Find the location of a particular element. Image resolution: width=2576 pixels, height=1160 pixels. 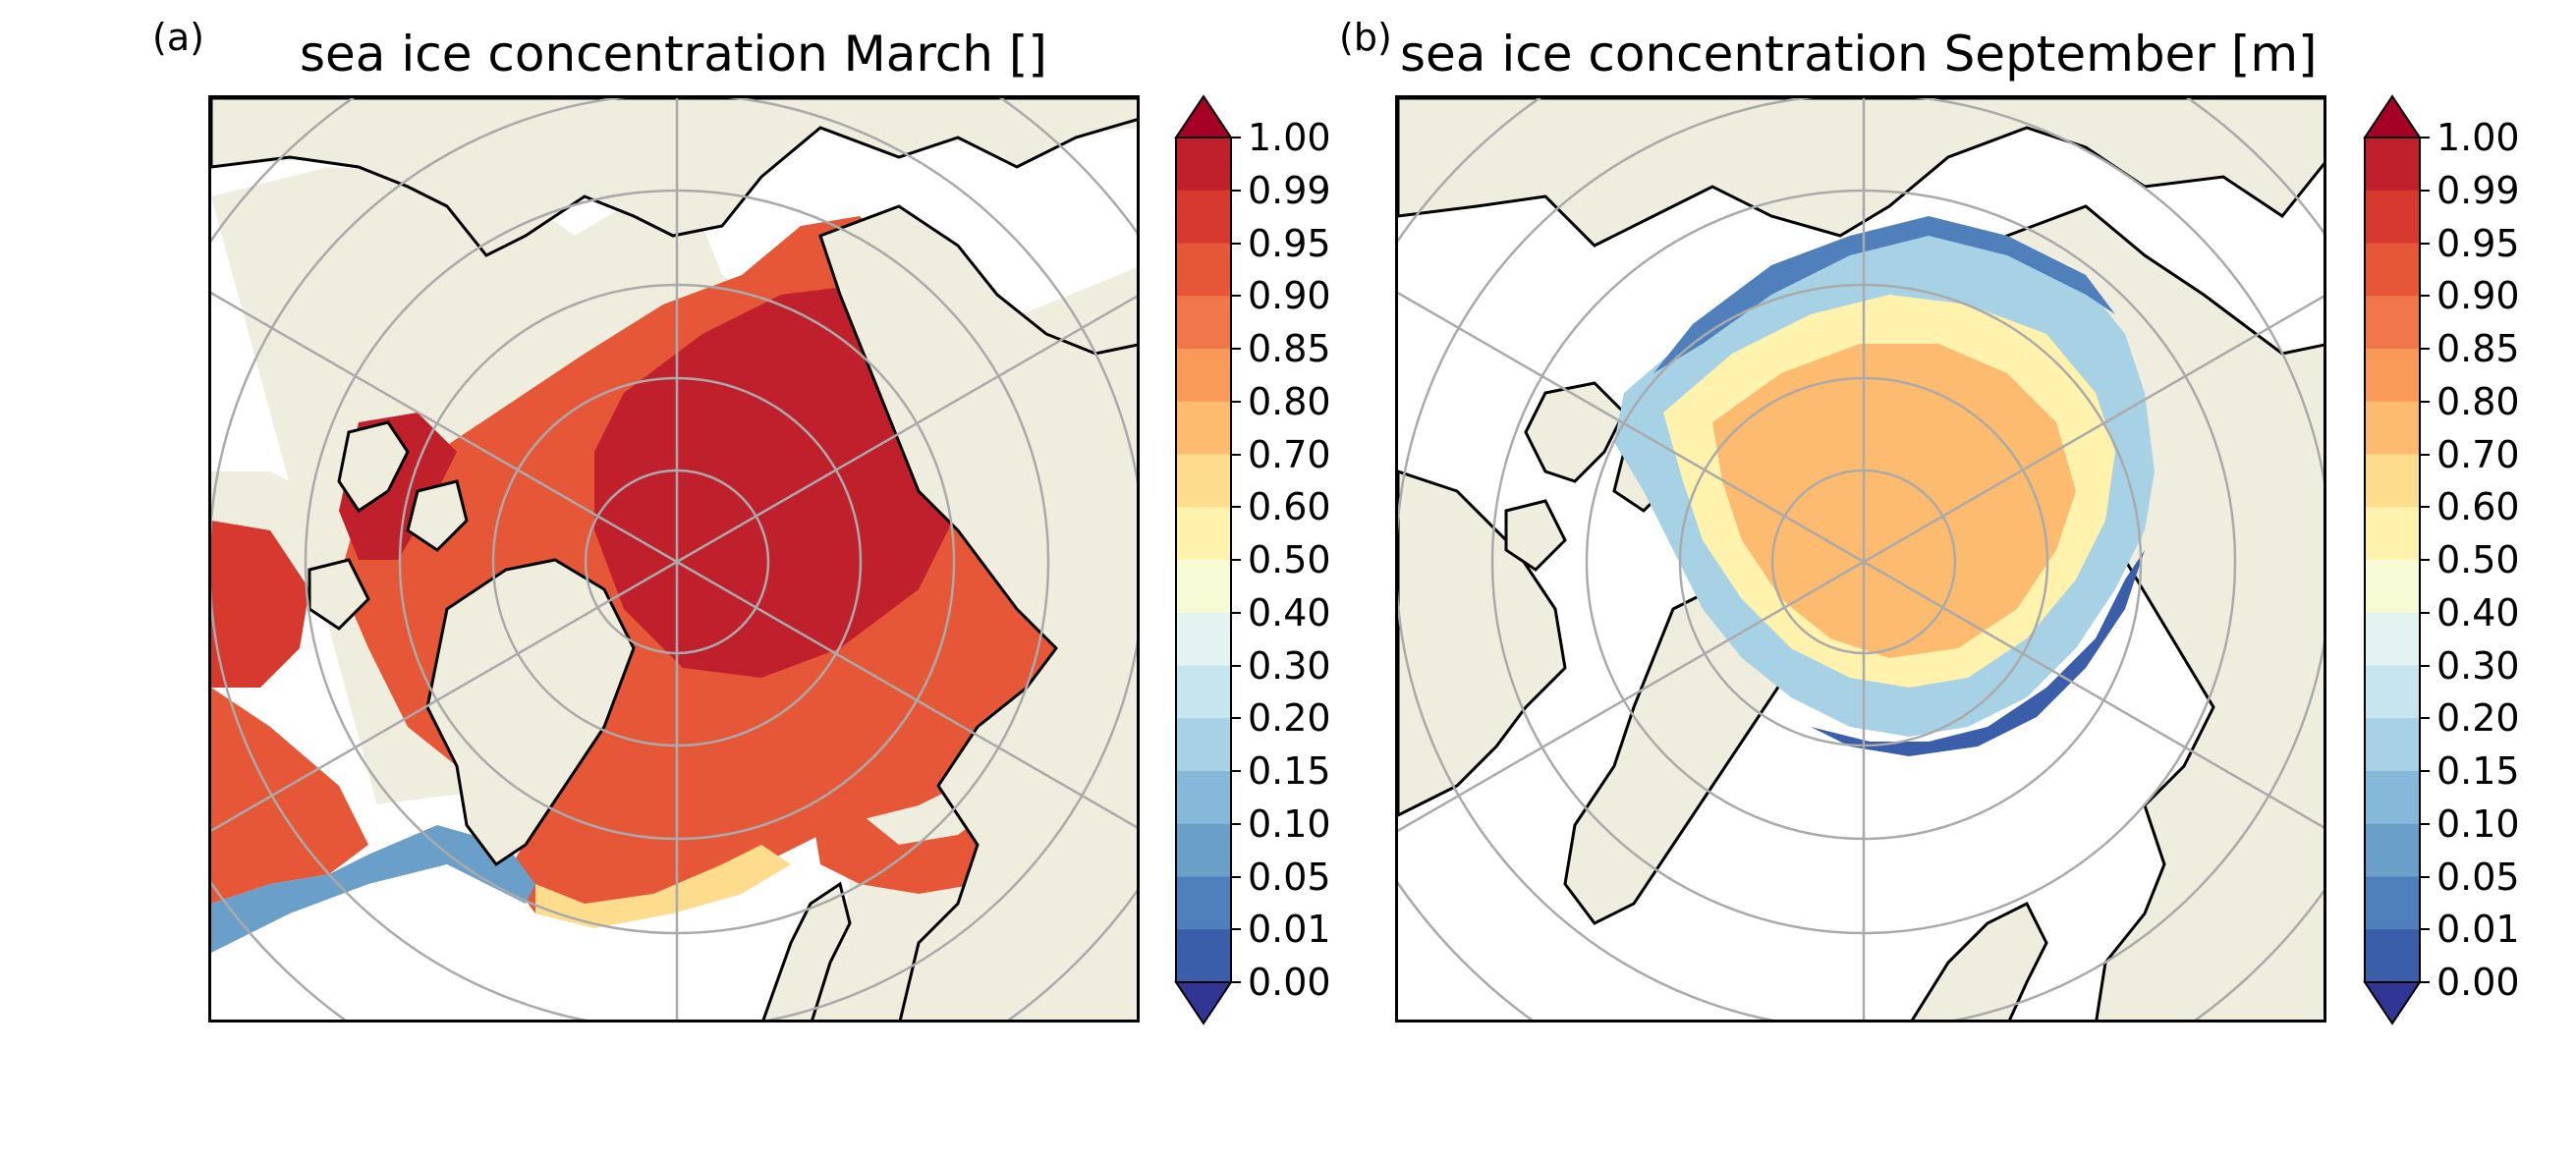

land-north-america is located at coordinates (1861, 173).